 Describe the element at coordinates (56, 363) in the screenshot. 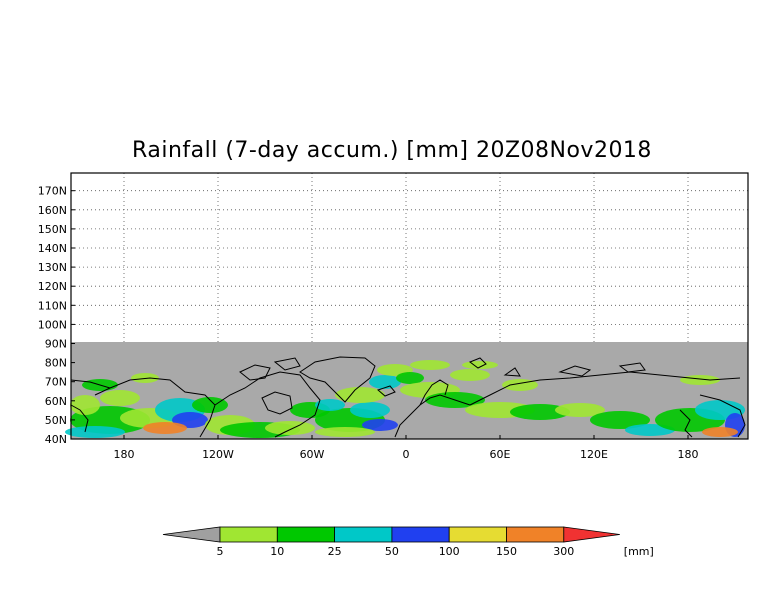

I see `lat-tick-label: 80N` at that location.